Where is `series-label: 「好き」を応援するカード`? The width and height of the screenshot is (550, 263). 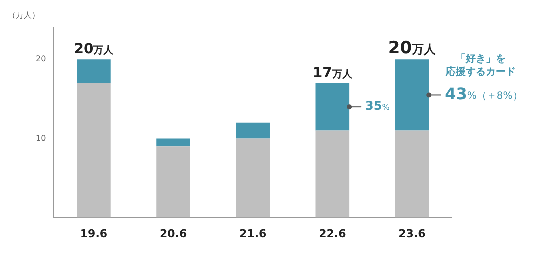 series-label: 「好き」を応援するカード is located at coordinates (480, 65).